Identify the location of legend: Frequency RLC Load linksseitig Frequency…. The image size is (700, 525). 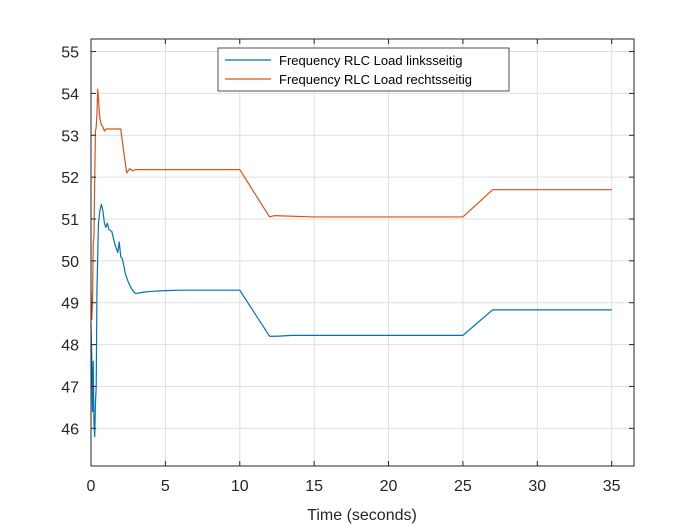
(363, 69).